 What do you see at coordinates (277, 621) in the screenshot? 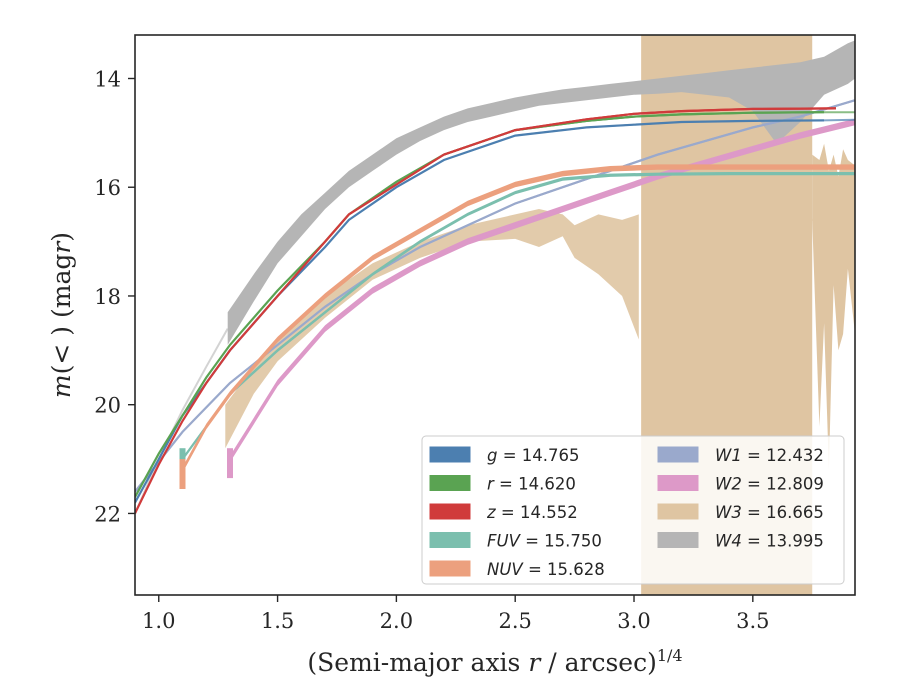
I see `x-tick-label: 1.5` at bounding box center [277, 621].